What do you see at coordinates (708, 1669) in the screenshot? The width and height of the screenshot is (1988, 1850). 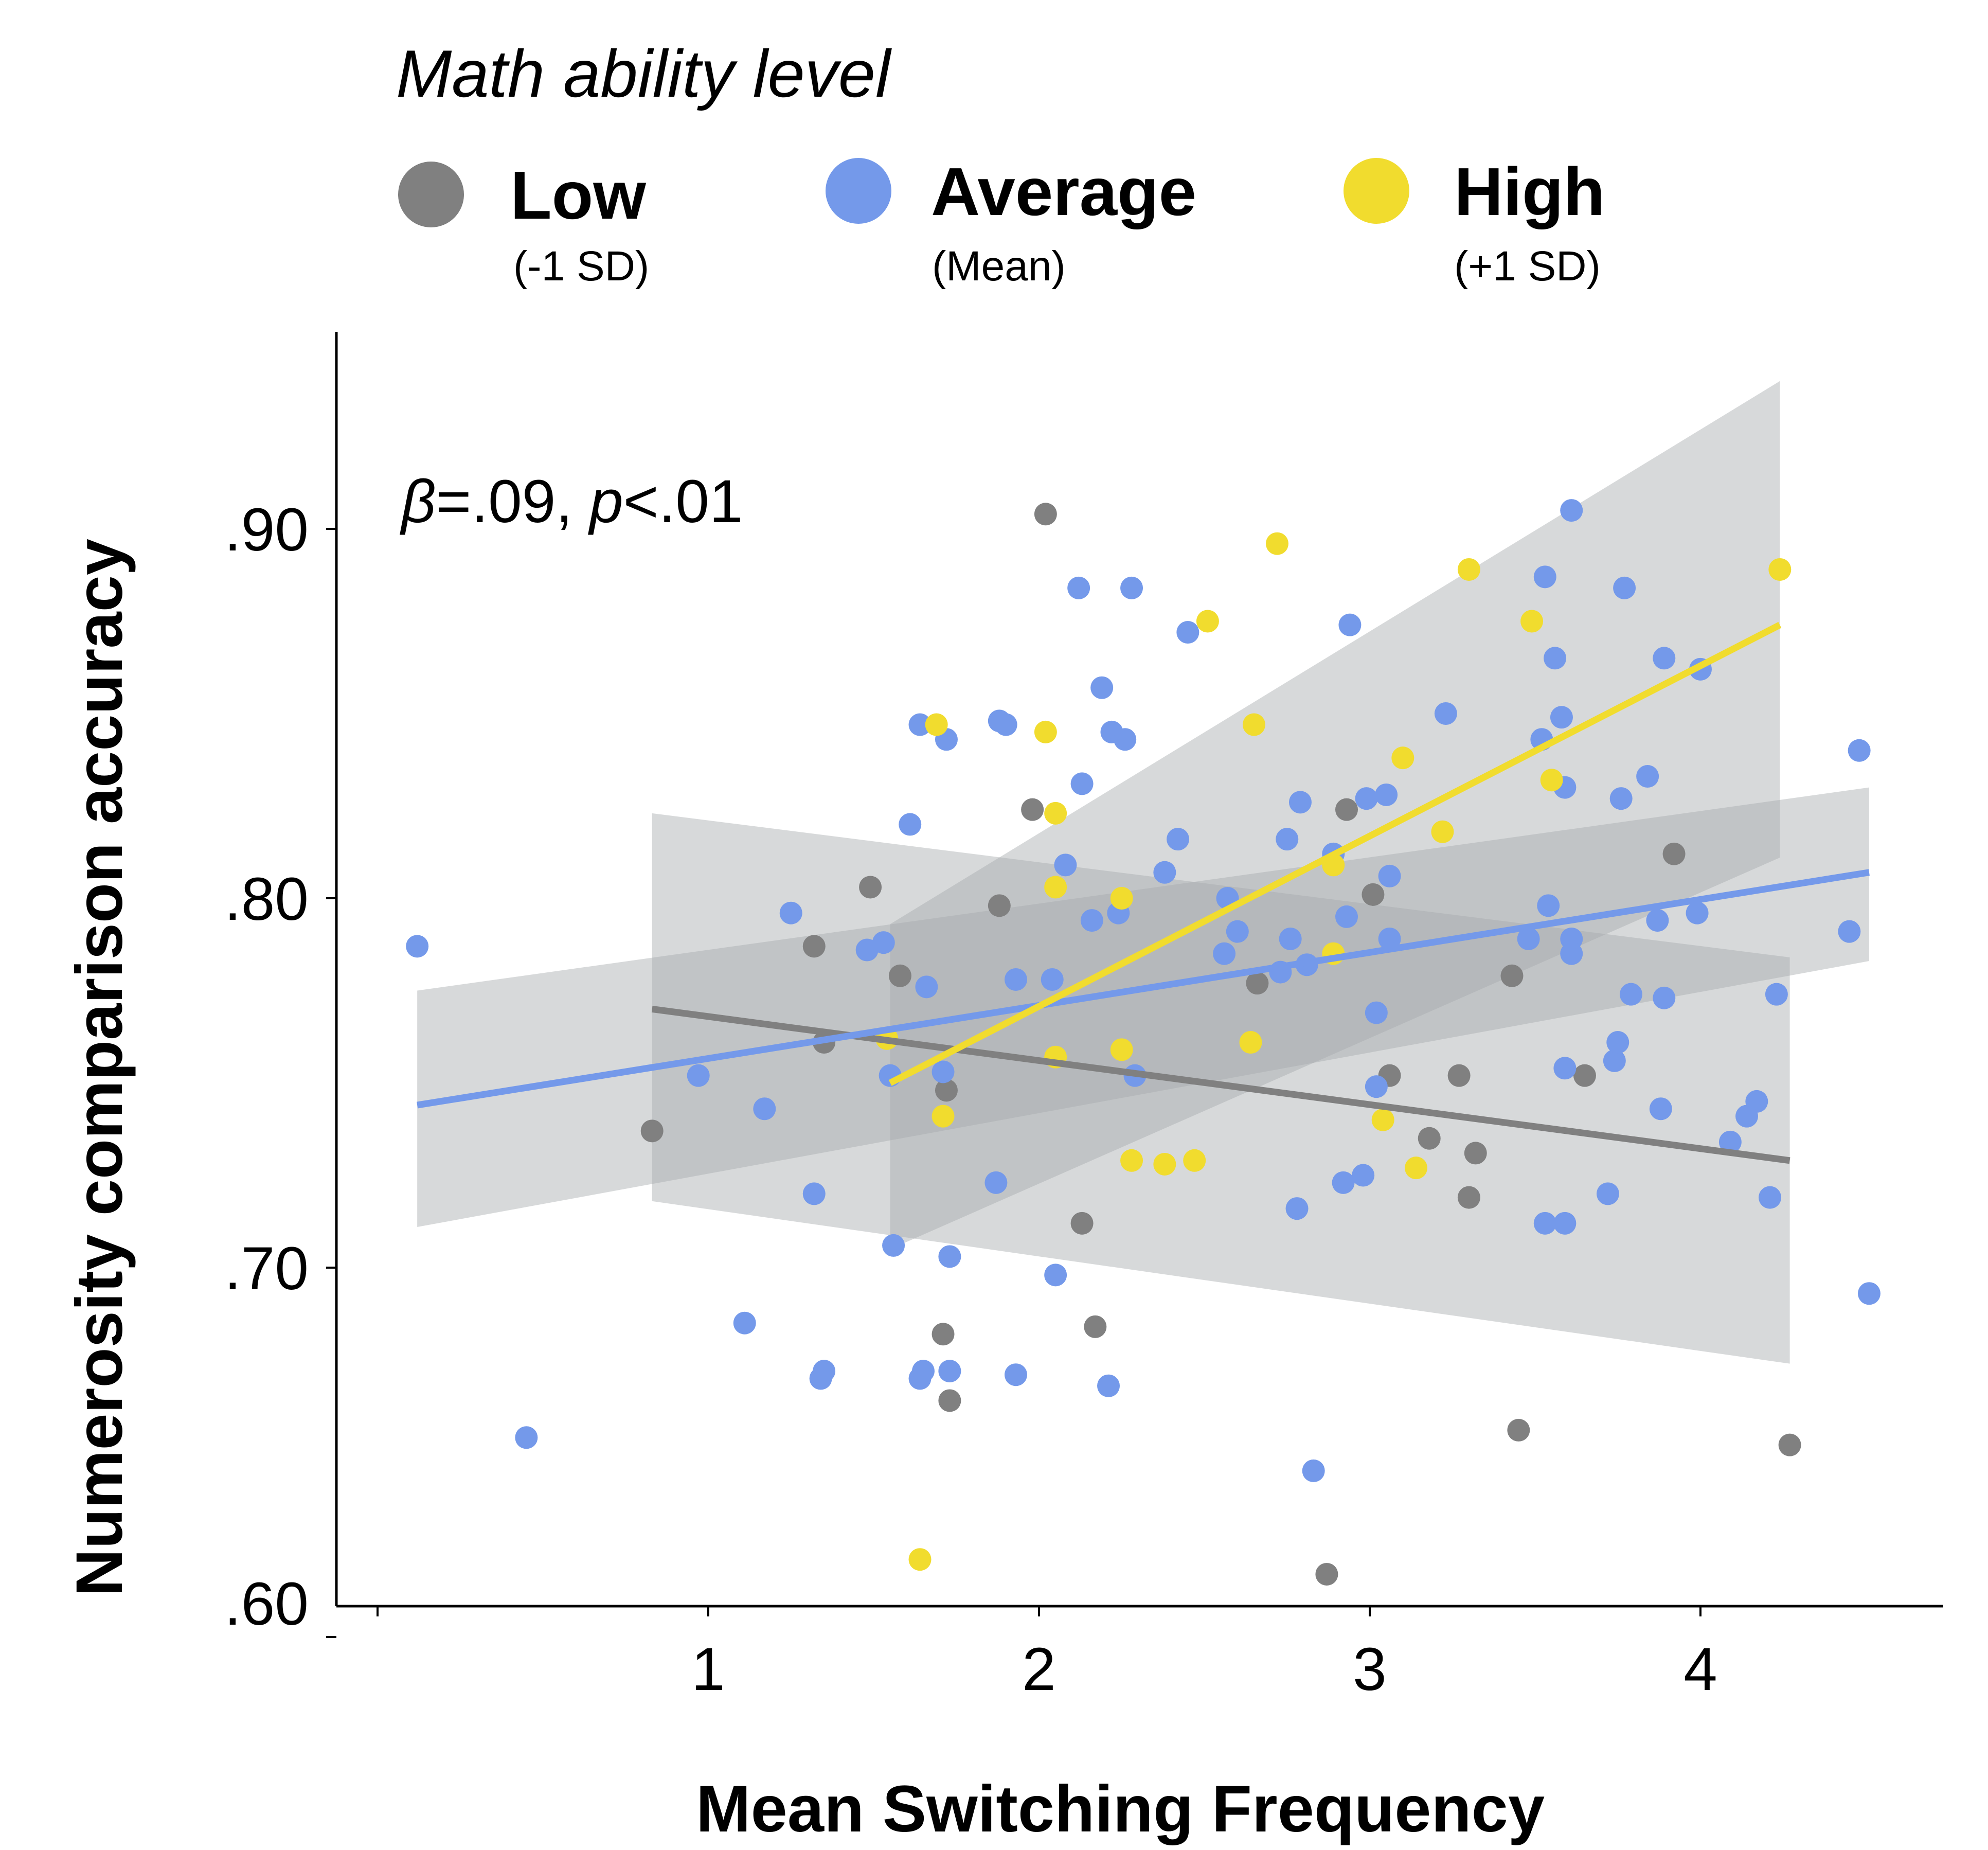 I see `x-tick-label-1: 1` at bounding box center [708, 1669].